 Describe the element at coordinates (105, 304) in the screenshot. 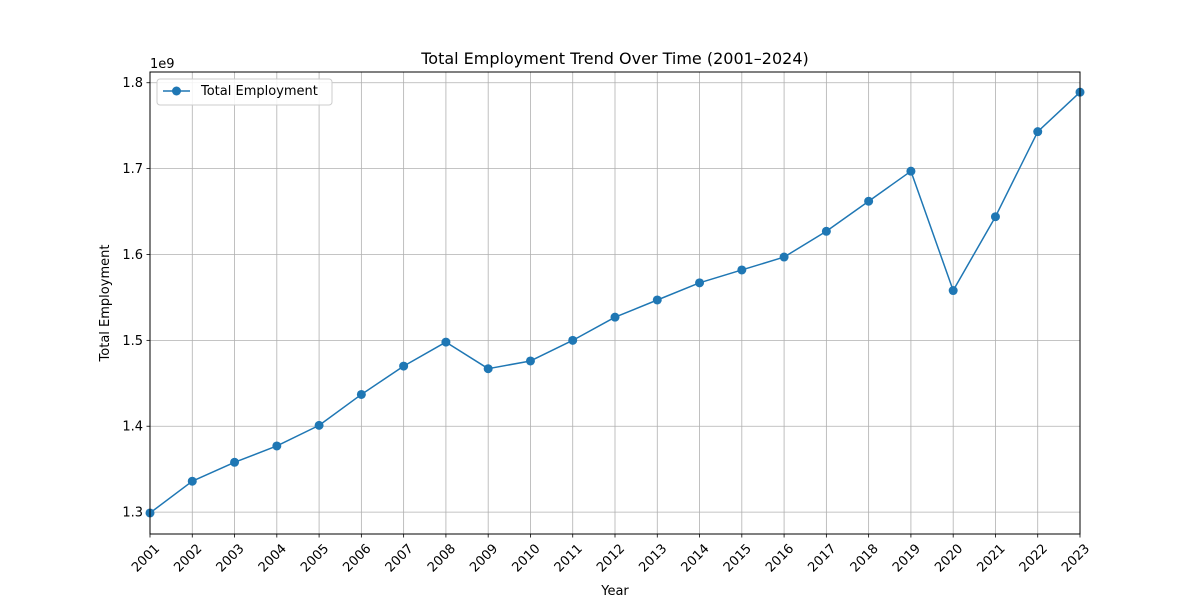

I see `y-axis-label: Total Employment` at that location.